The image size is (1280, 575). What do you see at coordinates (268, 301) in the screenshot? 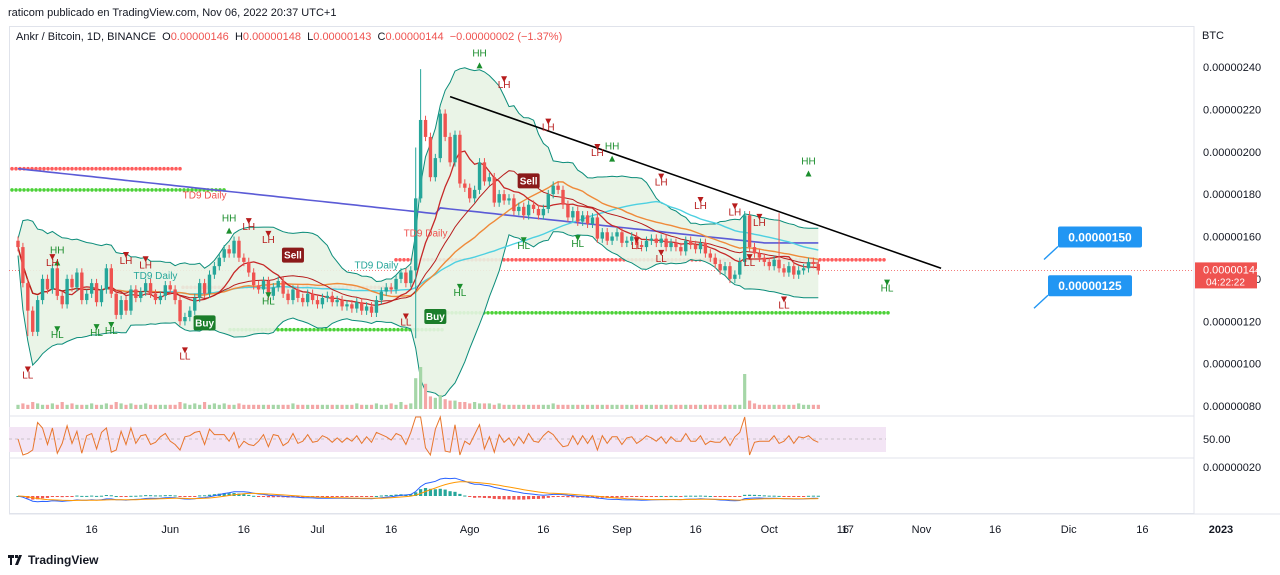
I see `pivot-label-hl: HL` at bounding box center [268, 301].